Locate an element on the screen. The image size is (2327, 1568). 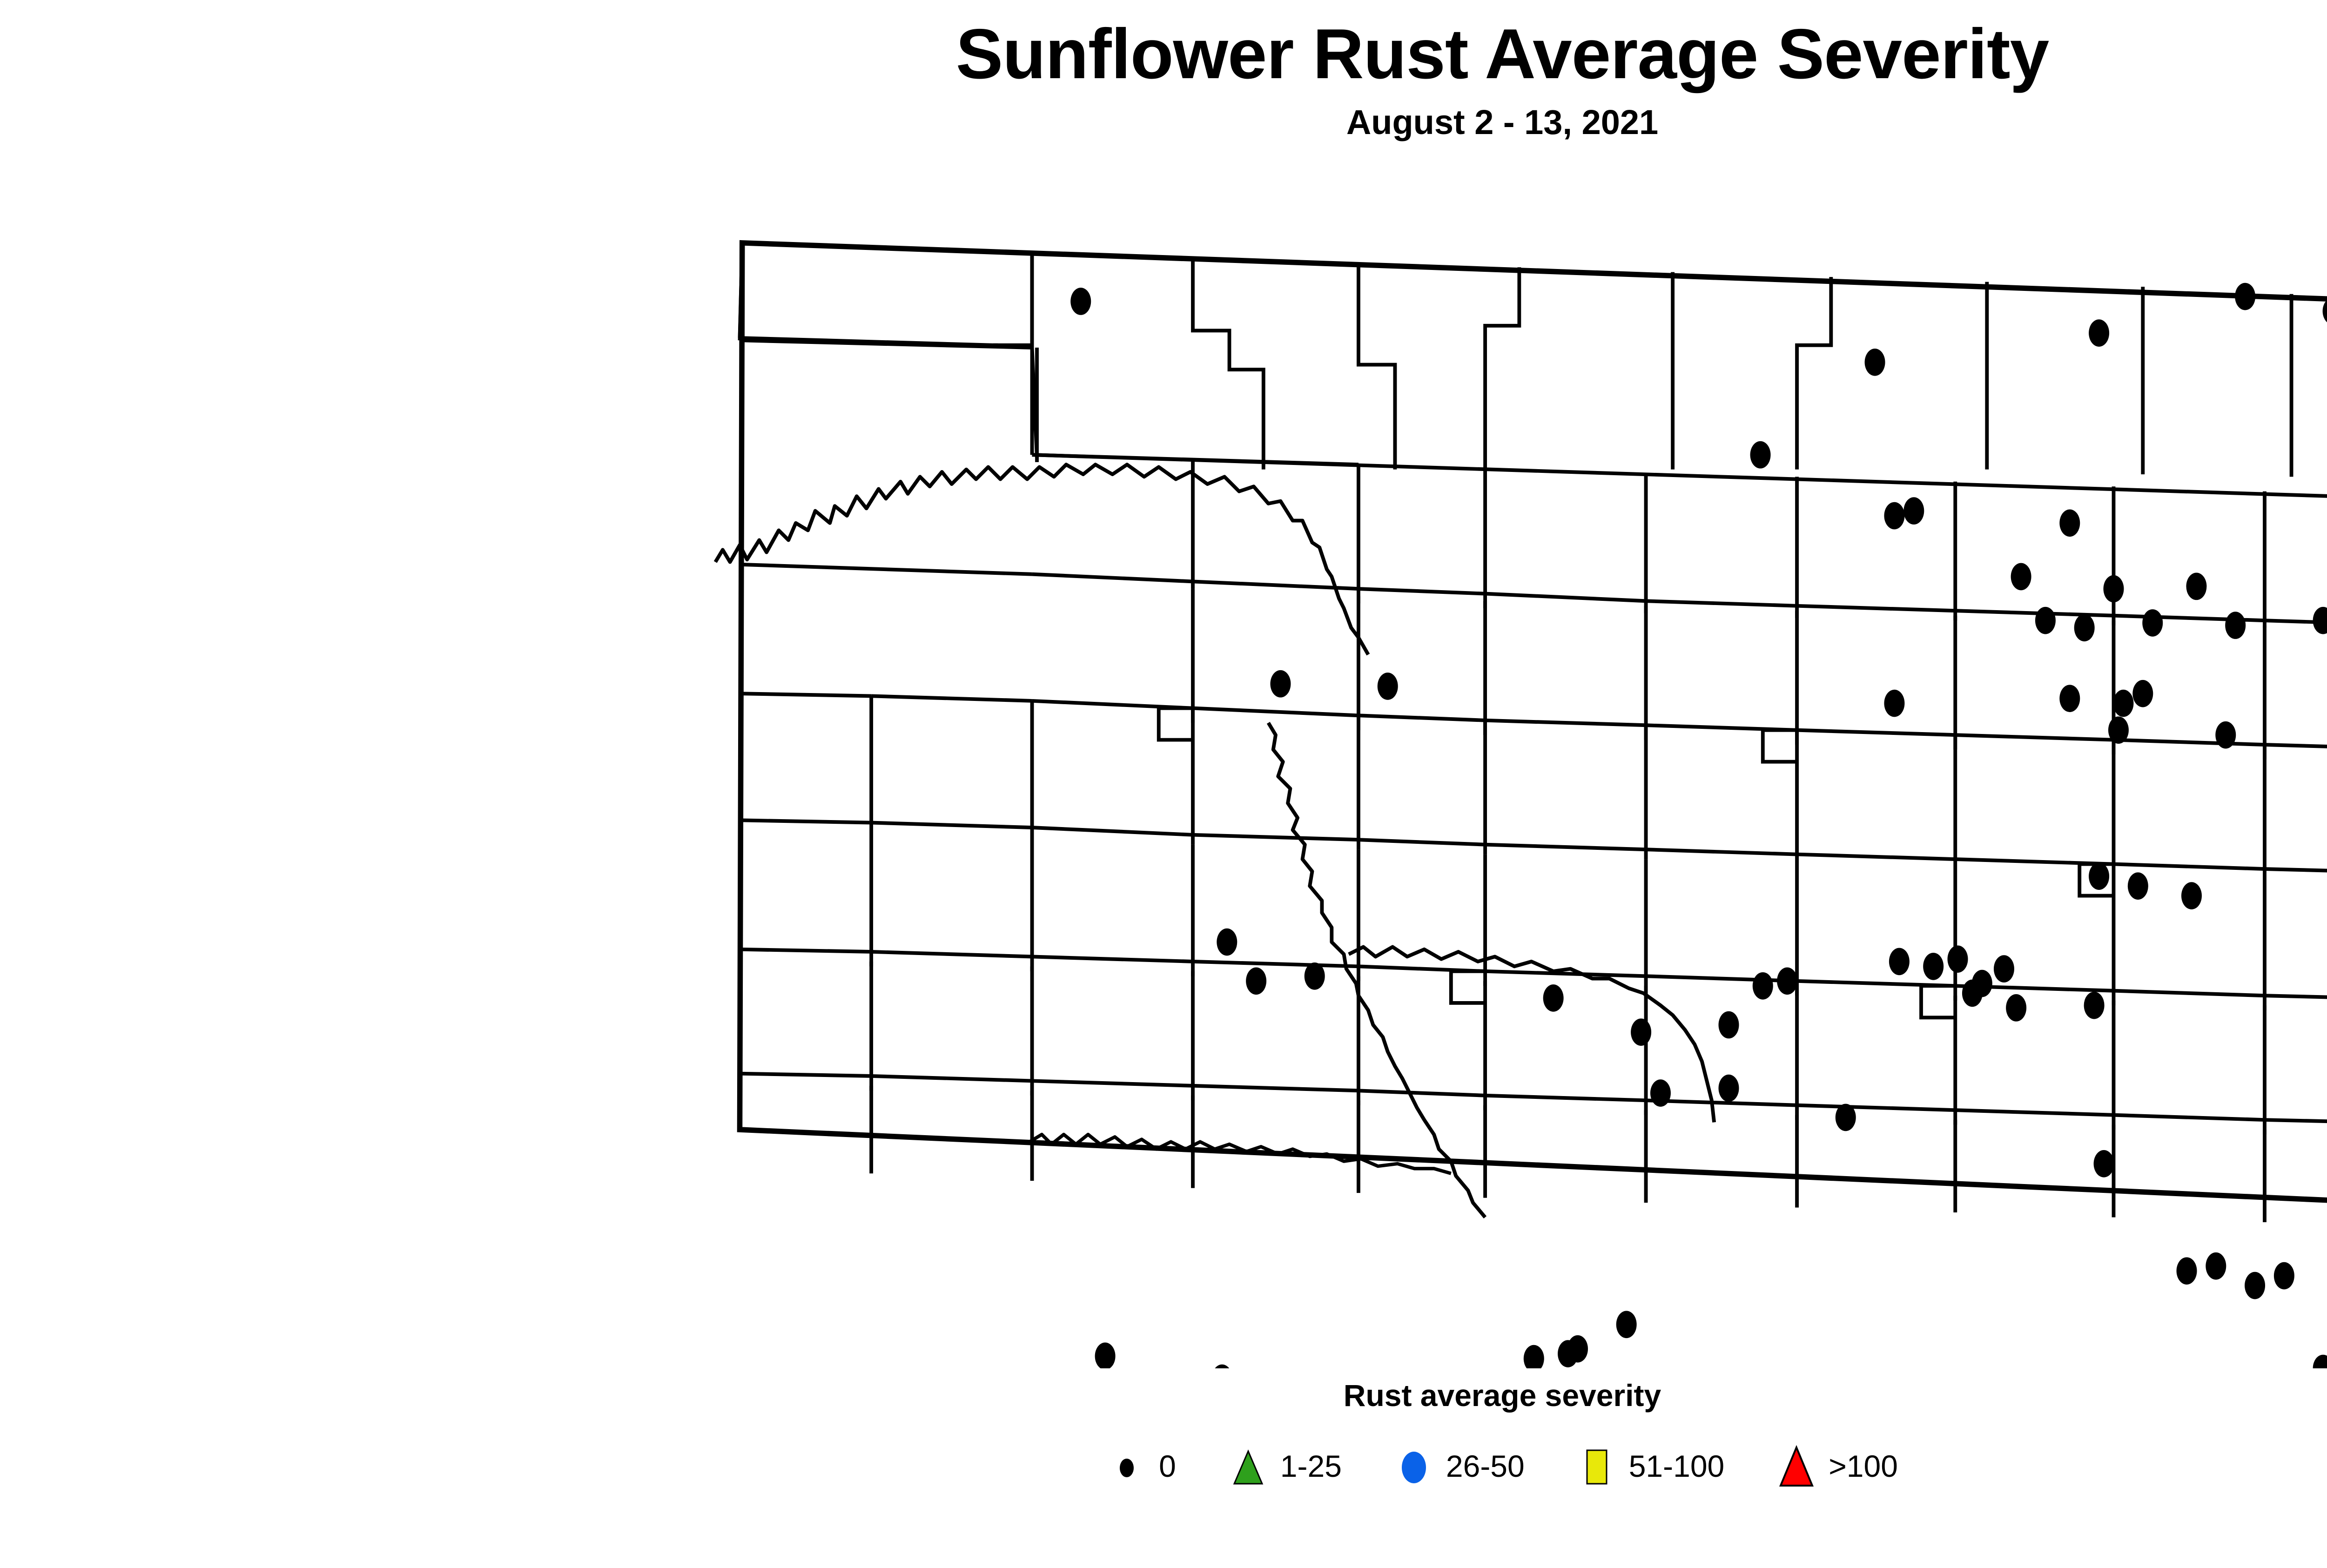
legend-label-51-100: 51-100 is located at coordinates (1676, 1466).